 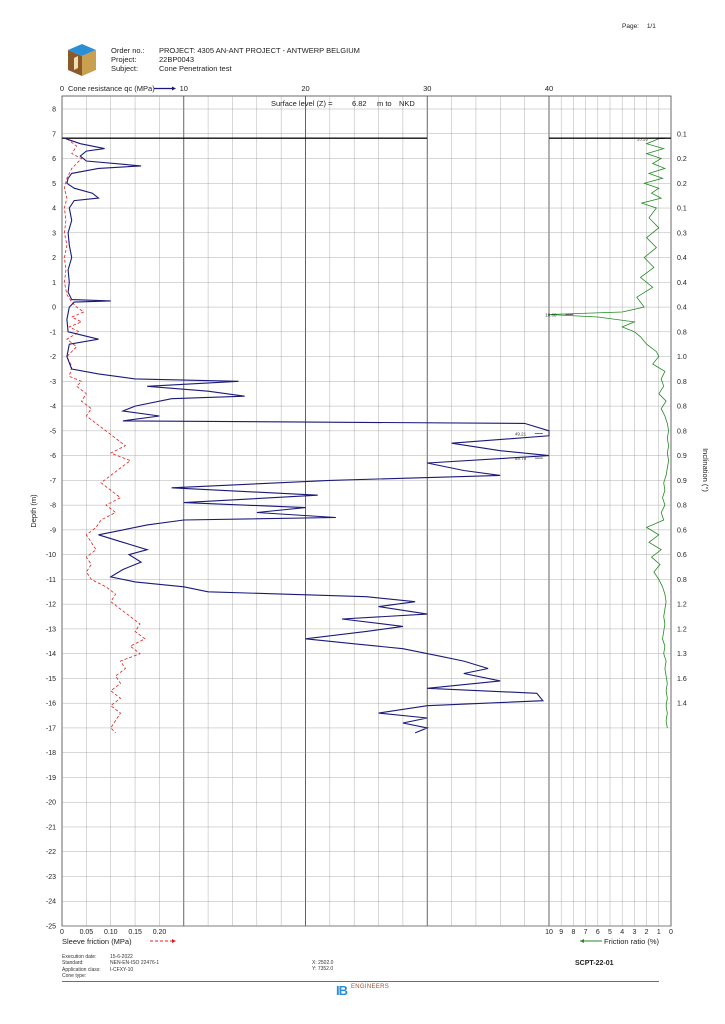 What do you see at coordinates (62, 88) in the screenshot?
I see `qc-tick-label: 0` at bounding box center [62, 88].